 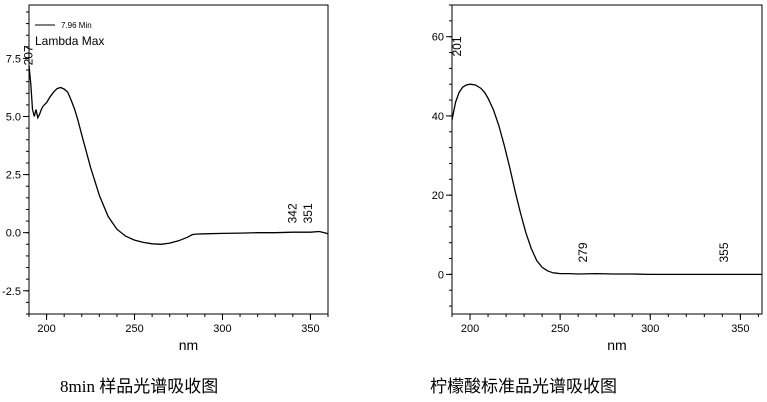 What do you see at coordinates (13, 118) in the screenshot?
I see `y-tick-label: 5.0` at bounding box center [13, 118].